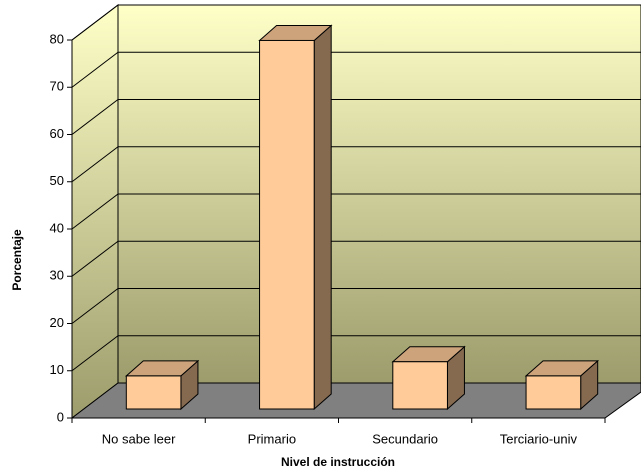 The image size is (641, 475). Describe the element at coordinates (405, 438) in the screenshot. I see `x-tick-label: Secundario` at that location.